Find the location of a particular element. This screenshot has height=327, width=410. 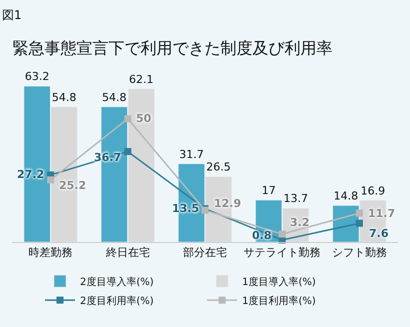

x-tick-label: 終日在宅 is located at coordinates (127, 253).